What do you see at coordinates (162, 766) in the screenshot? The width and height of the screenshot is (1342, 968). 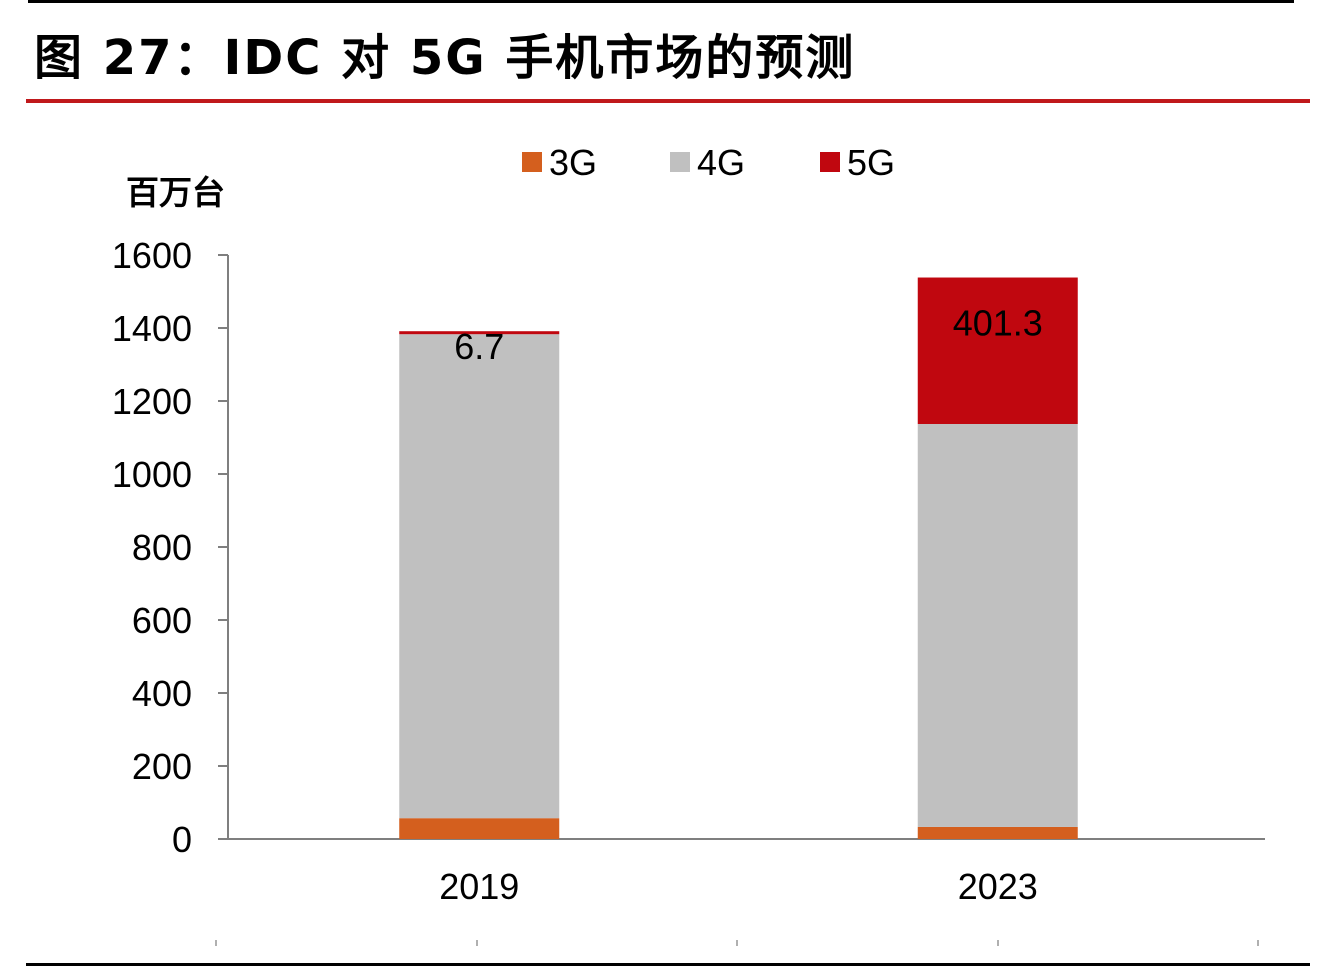 I see `y-tick-label: 200` at bounding box center [162, 766].